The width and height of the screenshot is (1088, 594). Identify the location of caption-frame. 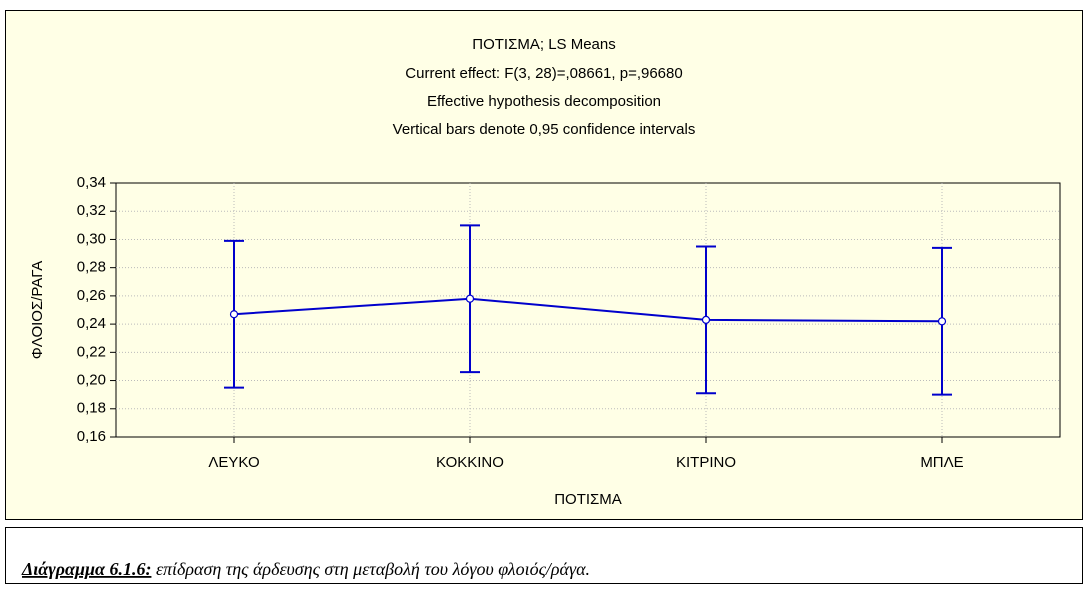
(544, 555).